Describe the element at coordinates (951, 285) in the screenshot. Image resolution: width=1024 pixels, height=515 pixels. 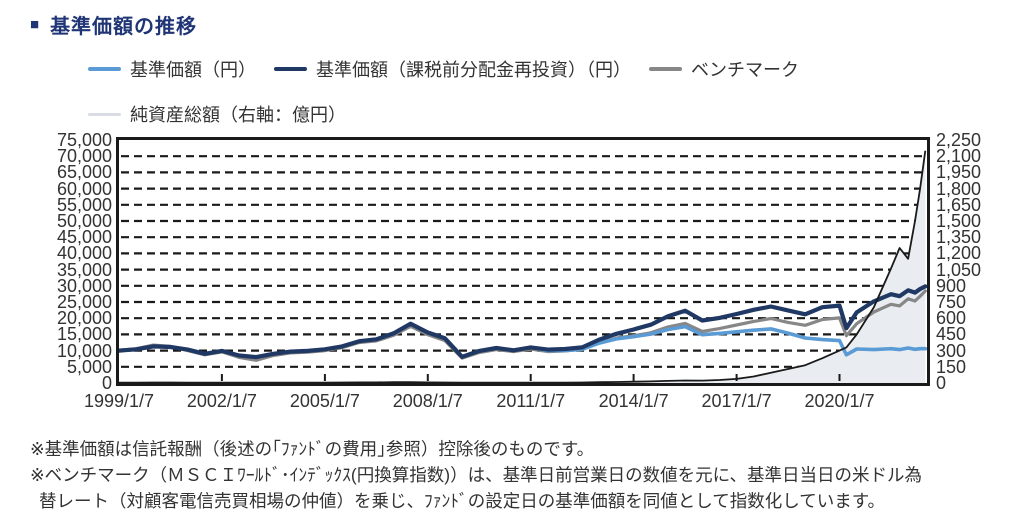
I see `y-right-axis-label: 900` at that location.